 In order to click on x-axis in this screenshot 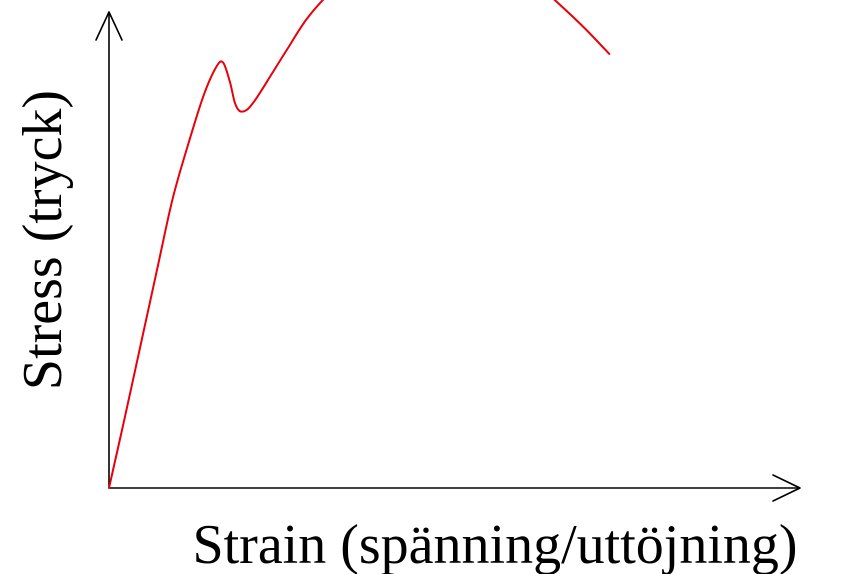, I will do `click(455, 488)`.